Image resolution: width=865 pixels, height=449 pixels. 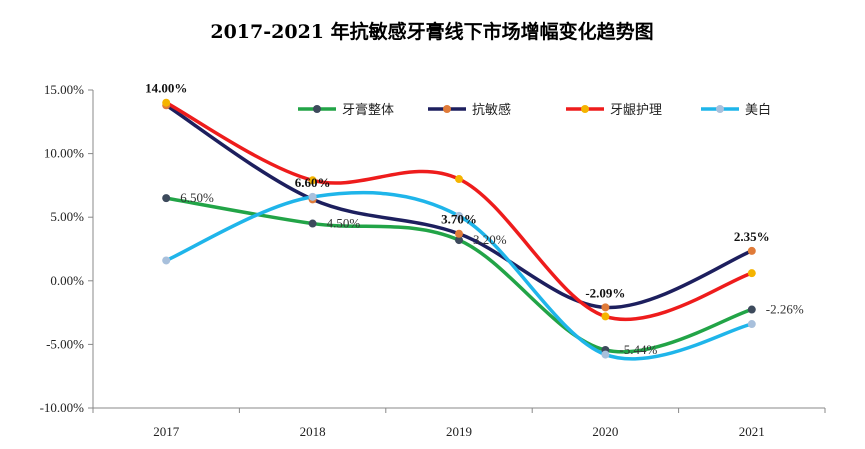 I want to click on data-label: 2.35%, so click(x=752, y=236).